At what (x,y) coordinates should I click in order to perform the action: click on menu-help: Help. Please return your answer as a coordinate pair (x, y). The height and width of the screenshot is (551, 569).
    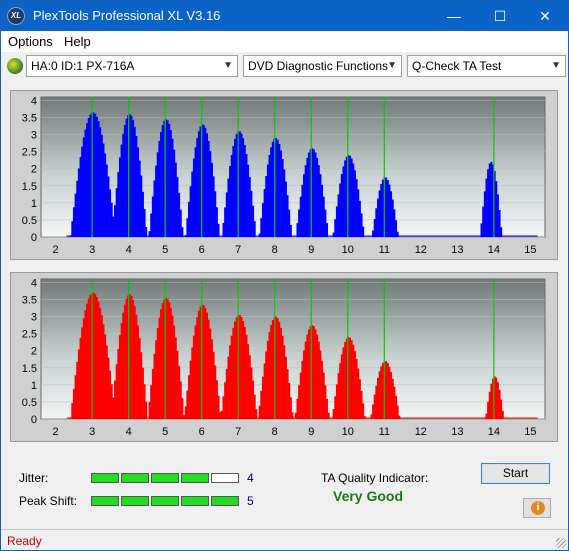
    Looking at the image, I should click on (77, 41).